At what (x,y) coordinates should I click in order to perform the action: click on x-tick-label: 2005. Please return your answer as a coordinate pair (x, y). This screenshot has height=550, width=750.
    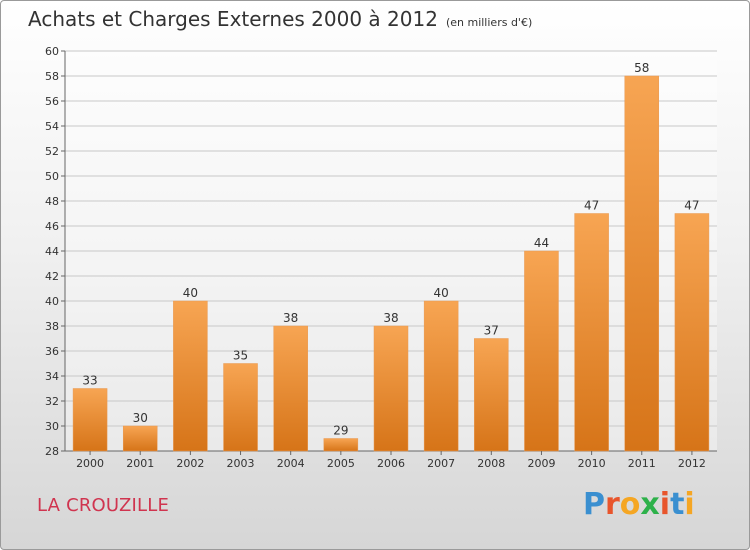
    Looking at the image, I should click on (341, 463).